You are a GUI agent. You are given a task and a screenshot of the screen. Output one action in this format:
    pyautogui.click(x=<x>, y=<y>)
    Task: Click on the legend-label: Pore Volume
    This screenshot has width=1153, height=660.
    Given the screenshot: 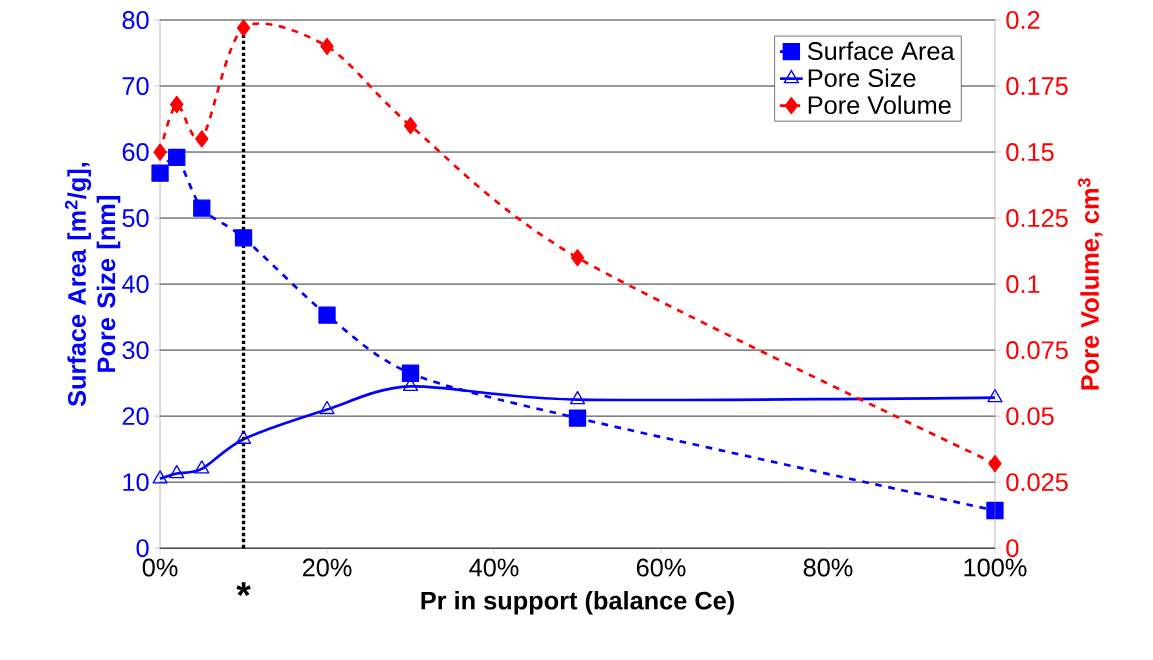 What is the action you would take?
    pyautogui.click(x=879, y=104)
    